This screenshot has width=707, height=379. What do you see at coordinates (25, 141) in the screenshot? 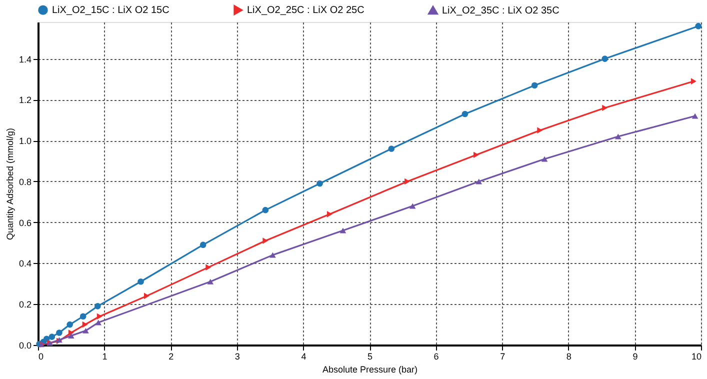
I see `y-tick-label: 1.0` at bounding box center [25, 141].